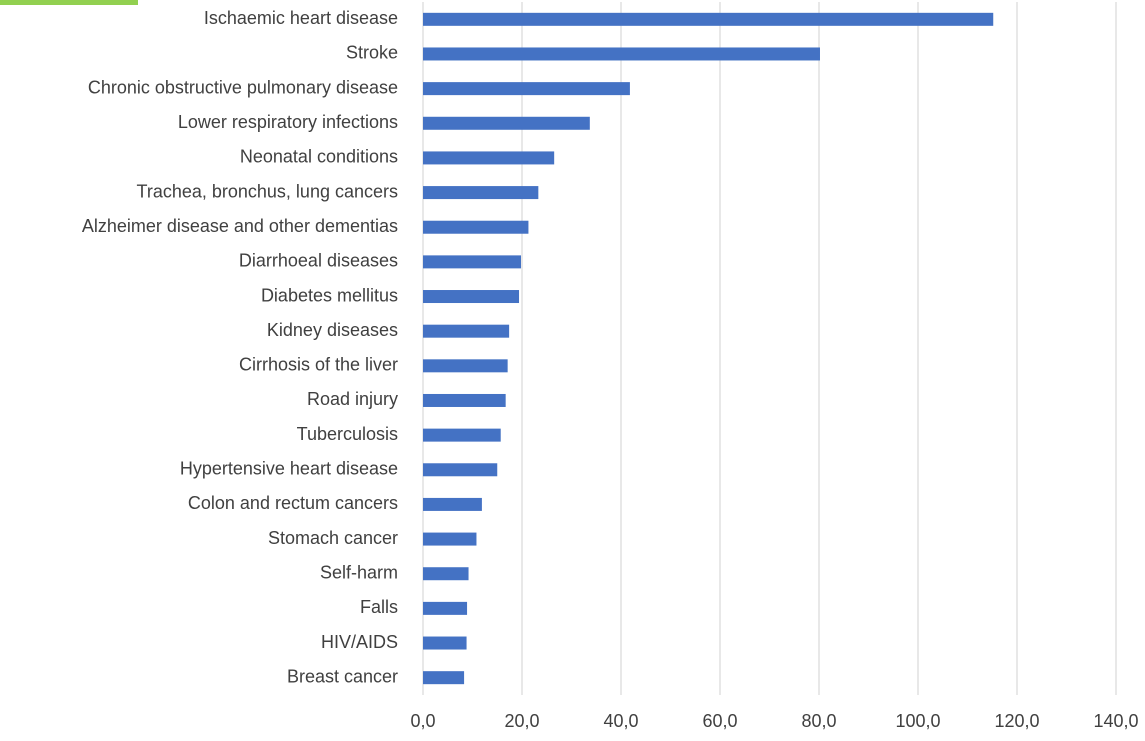 The width and height of the screenshot is (1145, 741). I want to click on x-tick-label: 40,0, so click(620, 721).